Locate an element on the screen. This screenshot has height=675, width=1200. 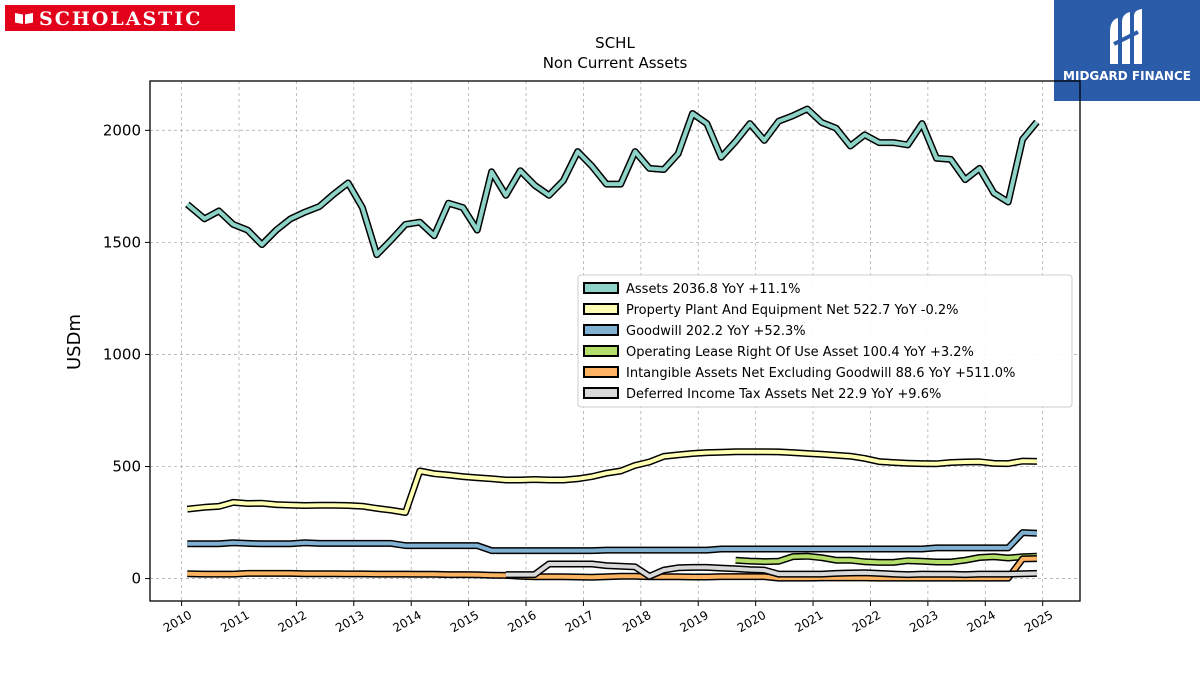
y-tick-label: 500 is located at coordinates (126, 467).